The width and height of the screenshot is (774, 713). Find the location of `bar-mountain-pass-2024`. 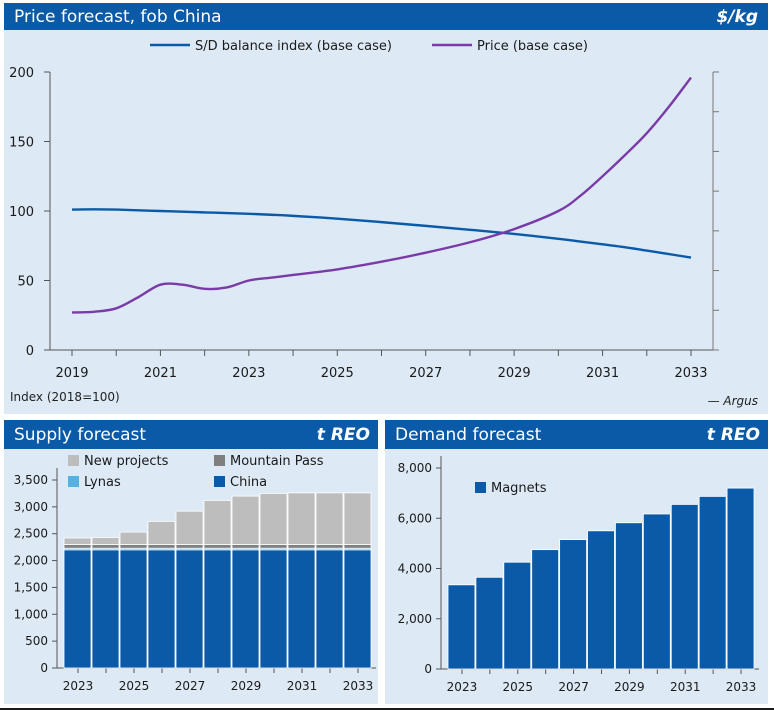

bar-mountain-pass-2024 is located at coordinates (105, 546).